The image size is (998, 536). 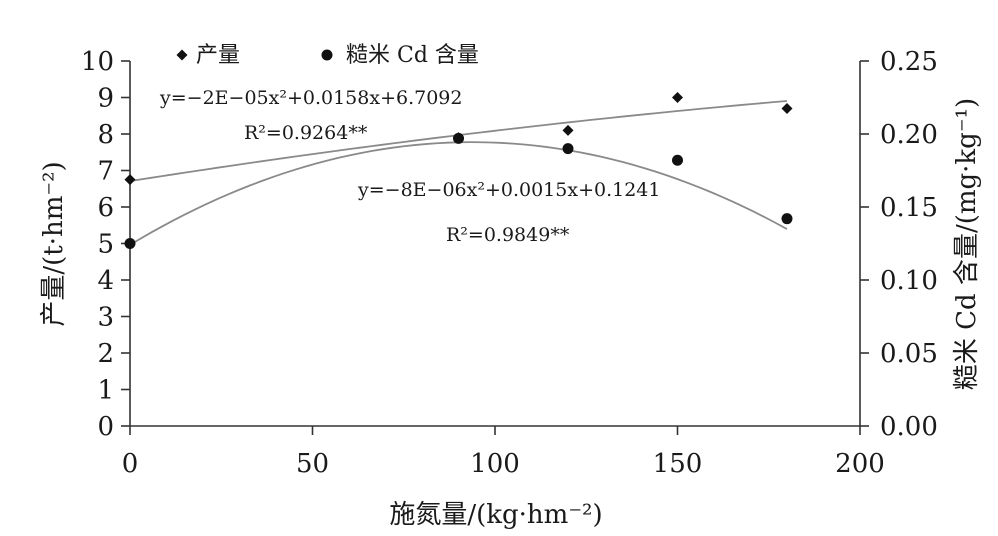 What do you see at coordinates (909, 427) in the screenshot?
I see `right-y-tick-label: 0.00` at bounding box center [909, 427].